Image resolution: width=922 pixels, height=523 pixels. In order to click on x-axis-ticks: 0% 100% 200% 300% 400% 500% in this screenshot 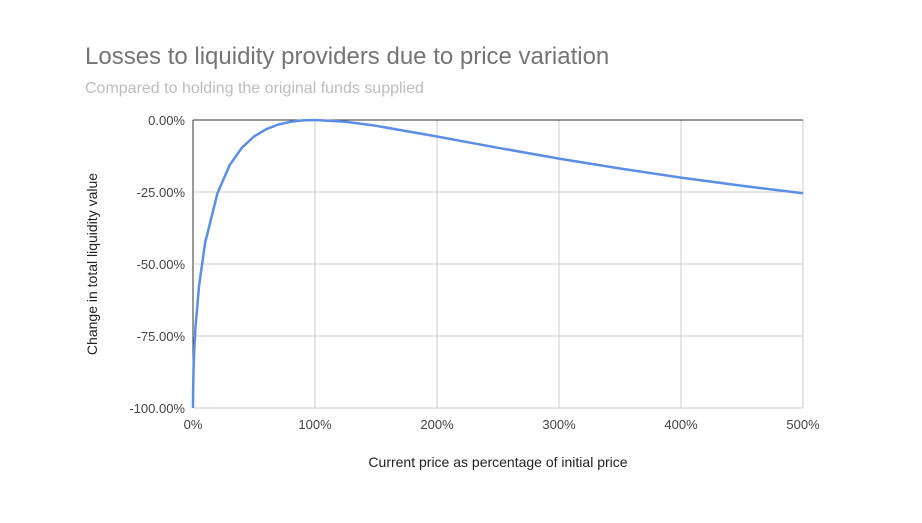, I will do `click(502, 424)`.